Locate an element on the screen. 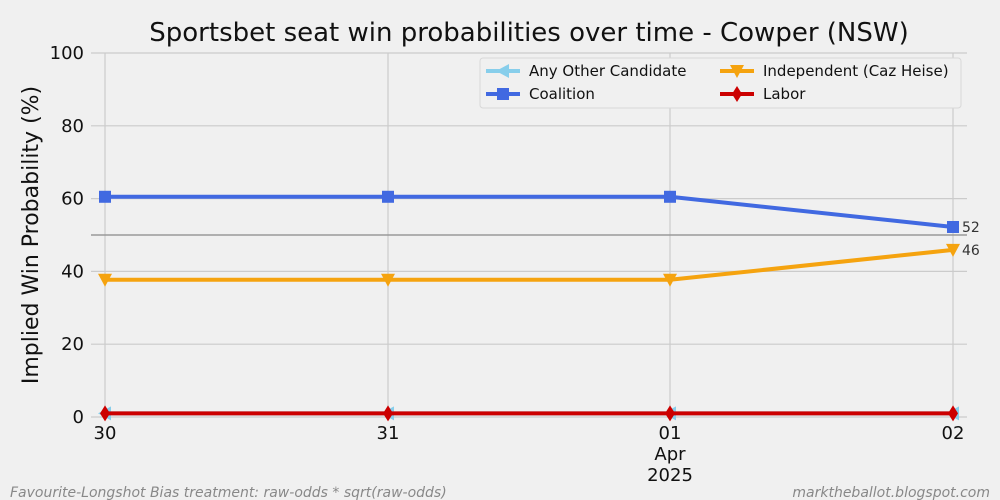 Image resolution: width=1000 pixels, height=500 pixels. legend-item: Any Other Candidate is located at coordinates (586, 71).